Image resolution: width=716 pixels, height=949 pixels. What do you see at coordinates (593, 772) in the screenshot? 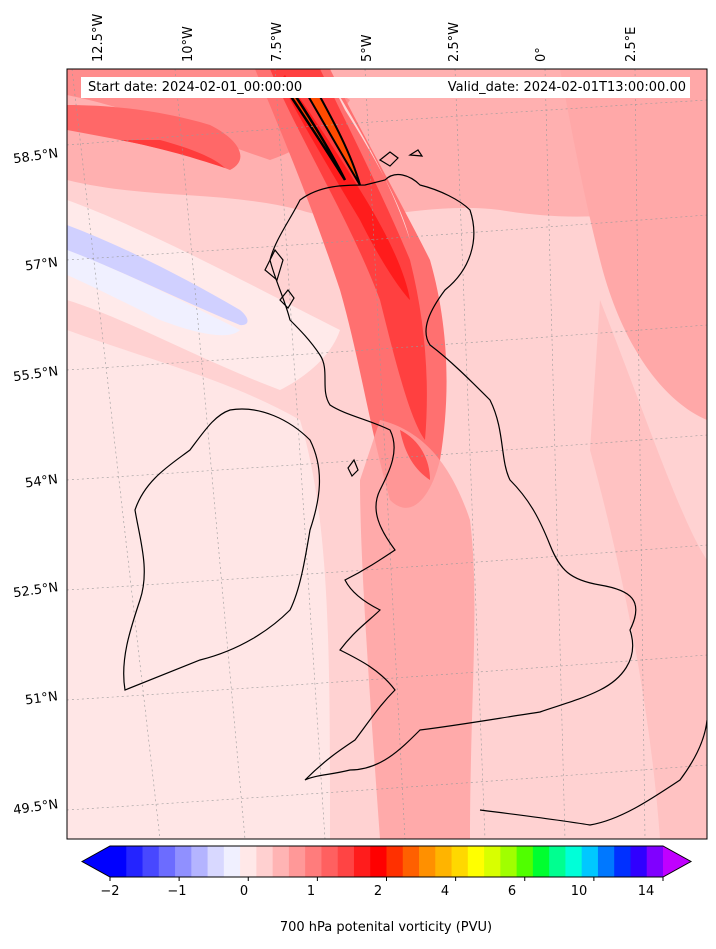
I see `france-coast` at bounding box center [593, 772].